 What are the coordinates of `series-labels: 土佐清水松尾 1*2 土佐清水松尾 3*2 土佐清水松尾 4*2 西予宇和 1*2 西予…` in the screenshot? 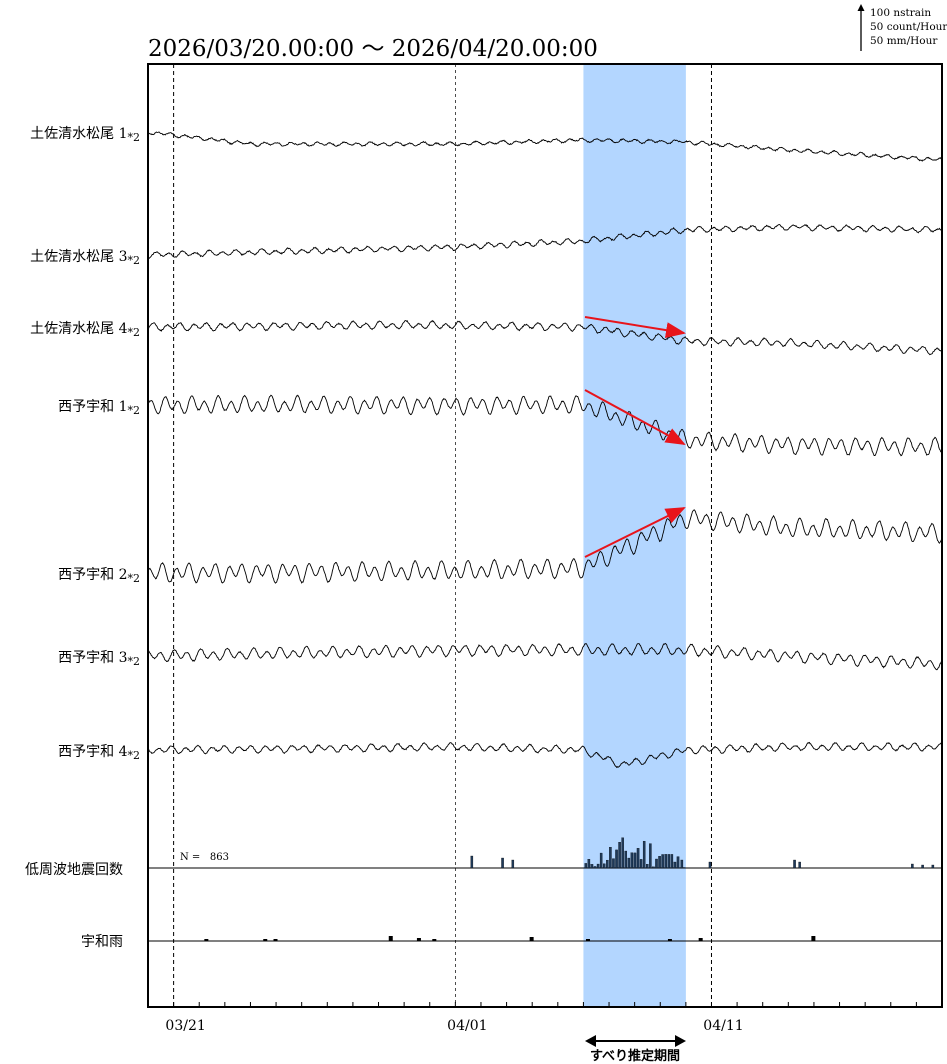 It's located at (82, 538).